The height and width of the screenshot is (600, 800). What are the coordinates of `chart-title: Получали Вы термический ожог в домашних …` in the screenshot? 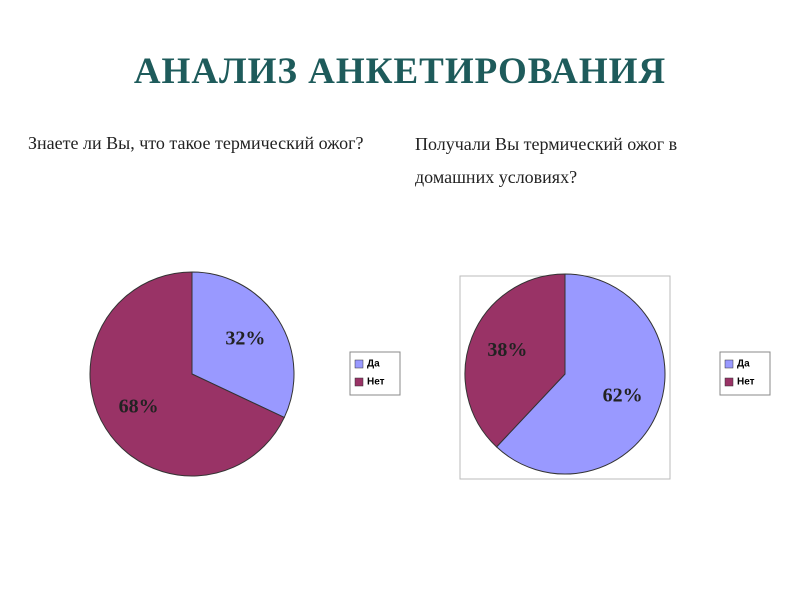 It's located at (546, 160).